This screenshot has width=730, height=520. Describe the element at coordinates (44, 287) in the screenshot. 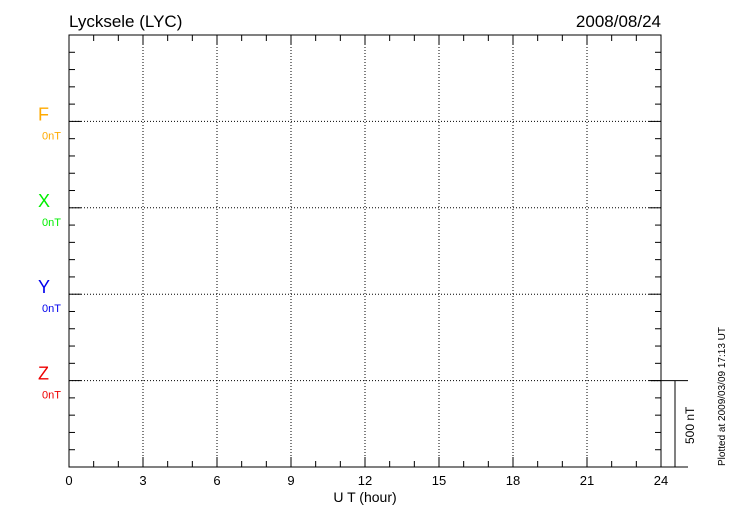

I see `channel-name-y: Y` at that location.